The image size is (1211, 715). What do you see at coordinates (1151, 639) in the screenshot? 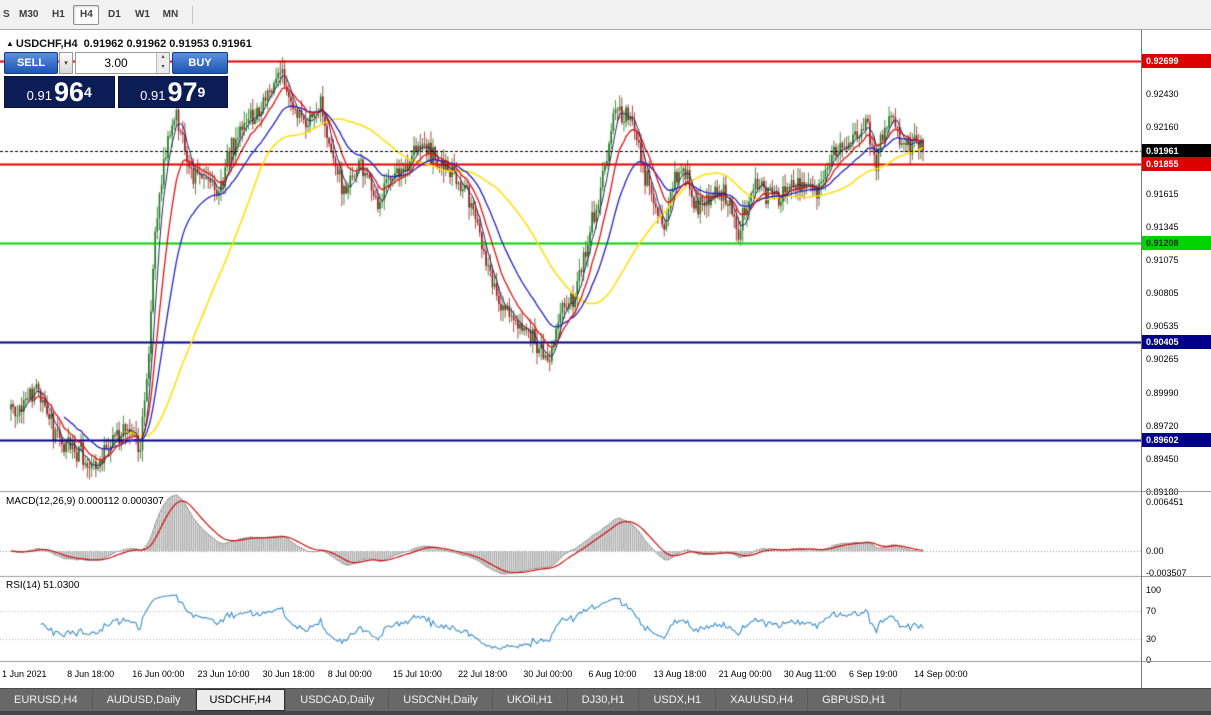
I see `rsi-axis-label: 30` at bounding box center [1151, 639].